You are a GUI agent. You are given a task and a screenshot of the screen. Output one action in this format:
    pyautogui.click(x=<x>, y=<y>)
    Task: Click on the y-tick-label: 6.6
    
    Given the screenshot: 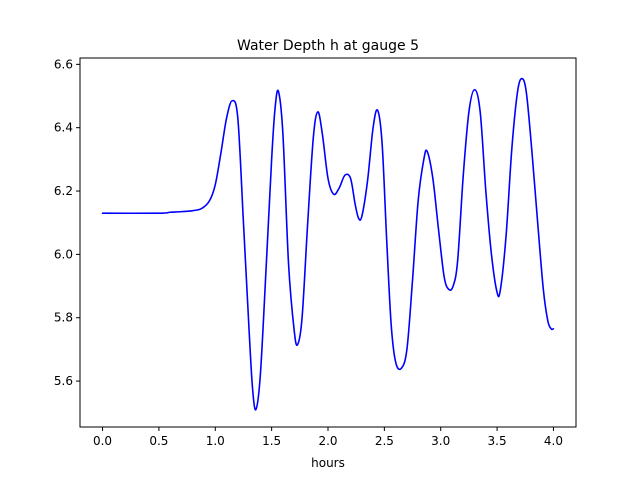 What is the action you would take?
    pyautogui.click(x=63, y=64)
    